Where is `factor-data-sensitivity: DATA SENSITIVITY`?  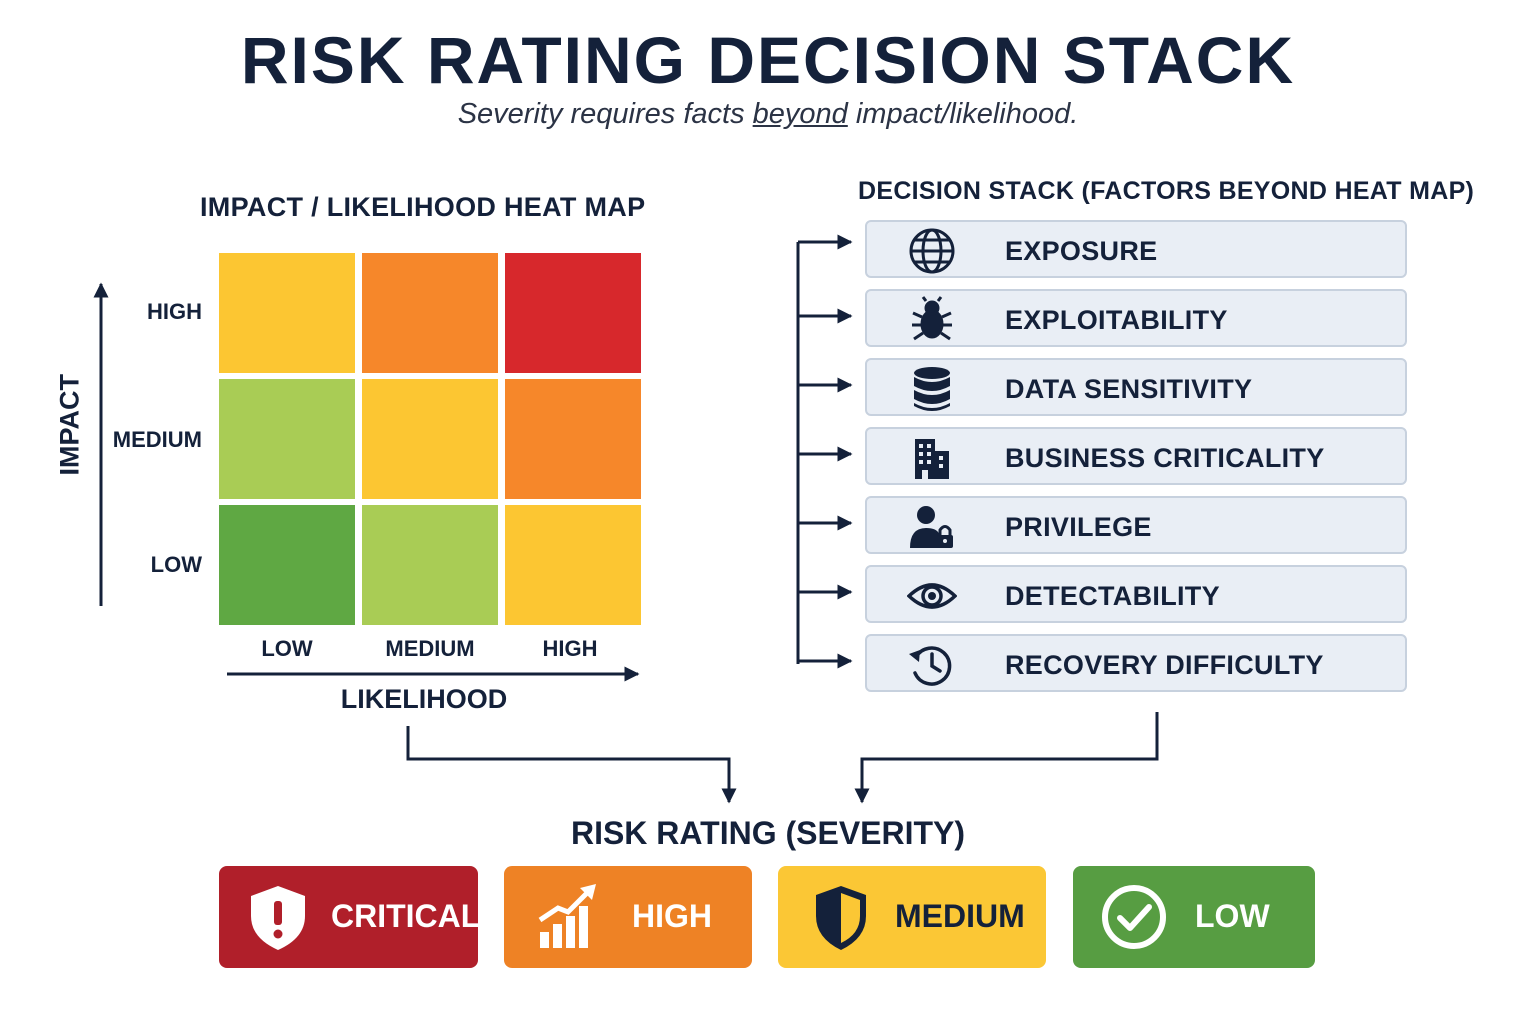 factor-data-sensitivity: DATA SENSITIVITY is located at coordinates (1136, 387).